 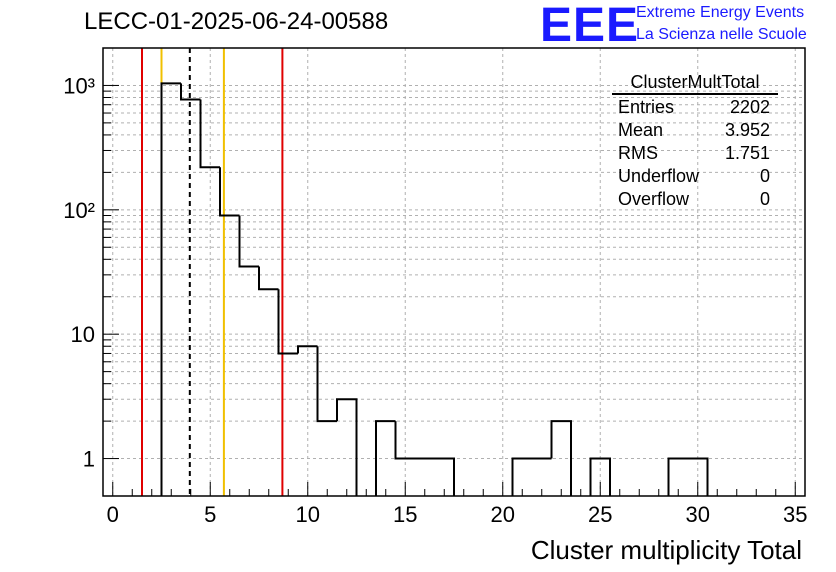 What do you see at coordinates (666, 550) in the screenshot?
I see `x-axis-label: Cluster multiplicity Total` at bounding box center [666, 550].